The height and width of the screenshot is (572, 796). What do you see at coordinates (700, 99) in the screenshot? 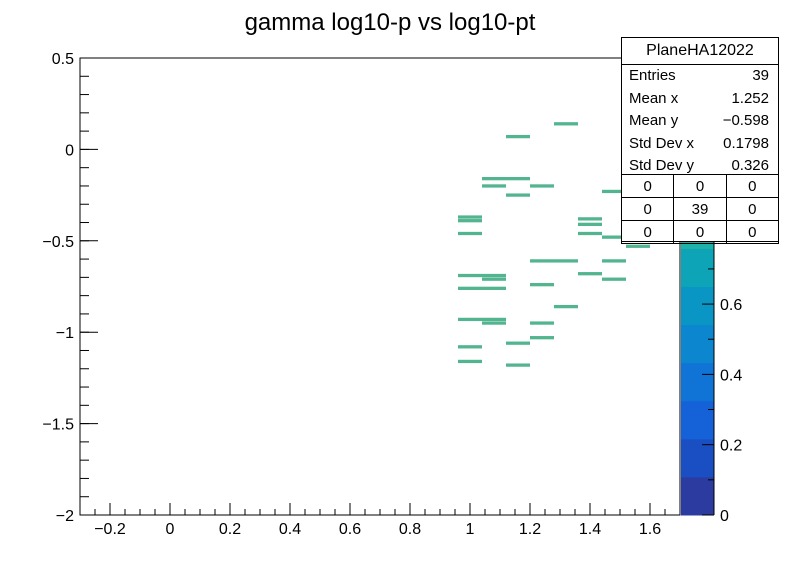
I see `stat-row-mean-x: Mean x 1.252` at bounding box center [700, 99].